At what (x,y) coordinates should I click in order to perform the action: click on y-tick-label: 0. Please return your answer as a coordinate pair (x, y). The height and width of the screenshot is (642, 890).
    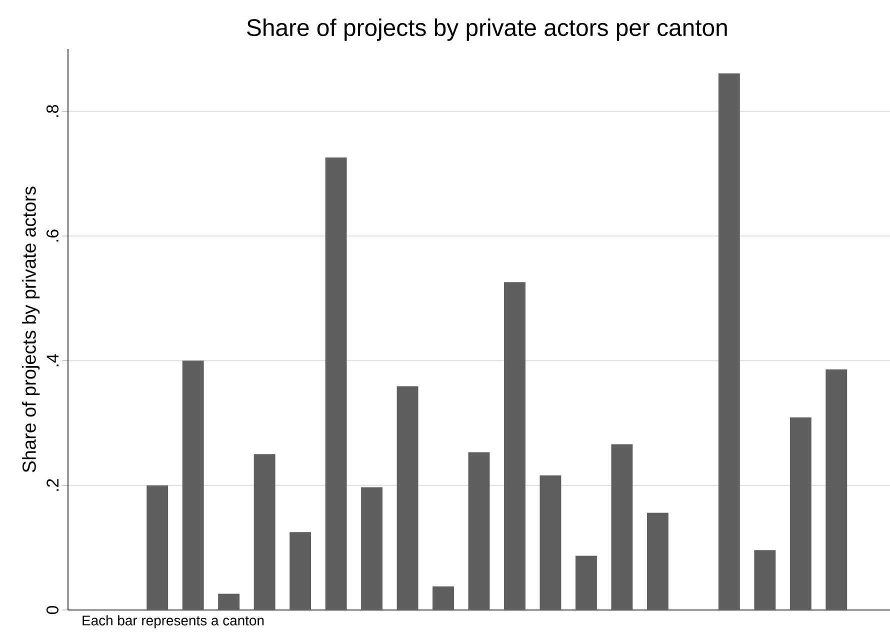
    Looking at the image, I should click on (52, 610).